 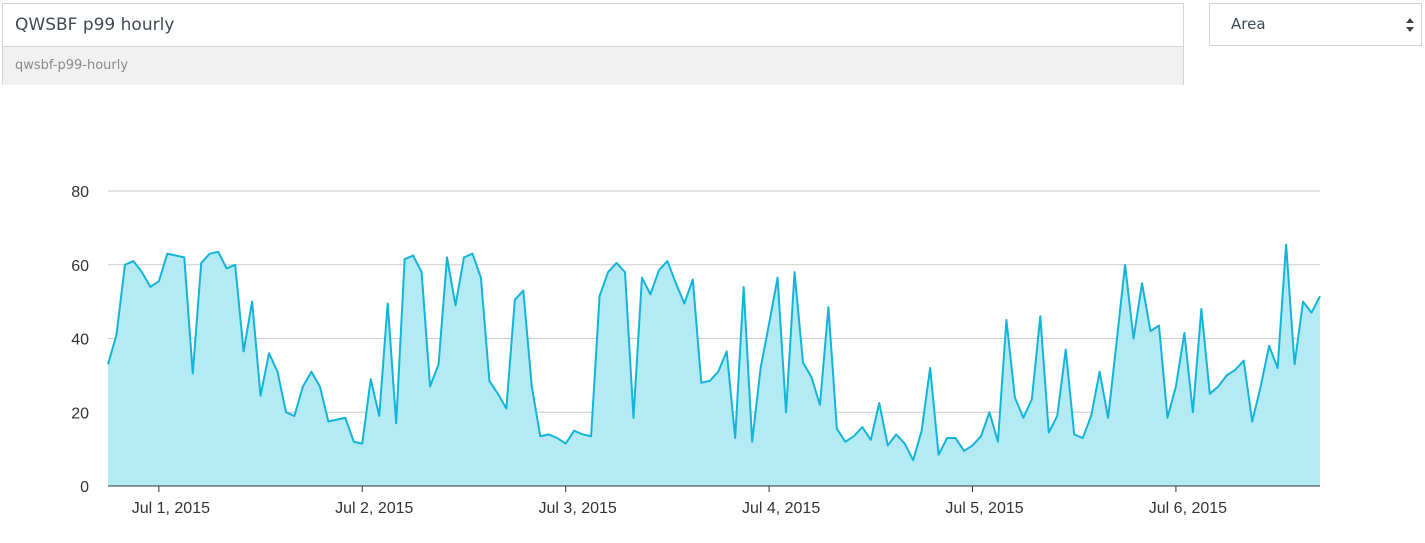 I want to click on x-tick-label: Jul 6, 2015, so click(x=1188, y=508).